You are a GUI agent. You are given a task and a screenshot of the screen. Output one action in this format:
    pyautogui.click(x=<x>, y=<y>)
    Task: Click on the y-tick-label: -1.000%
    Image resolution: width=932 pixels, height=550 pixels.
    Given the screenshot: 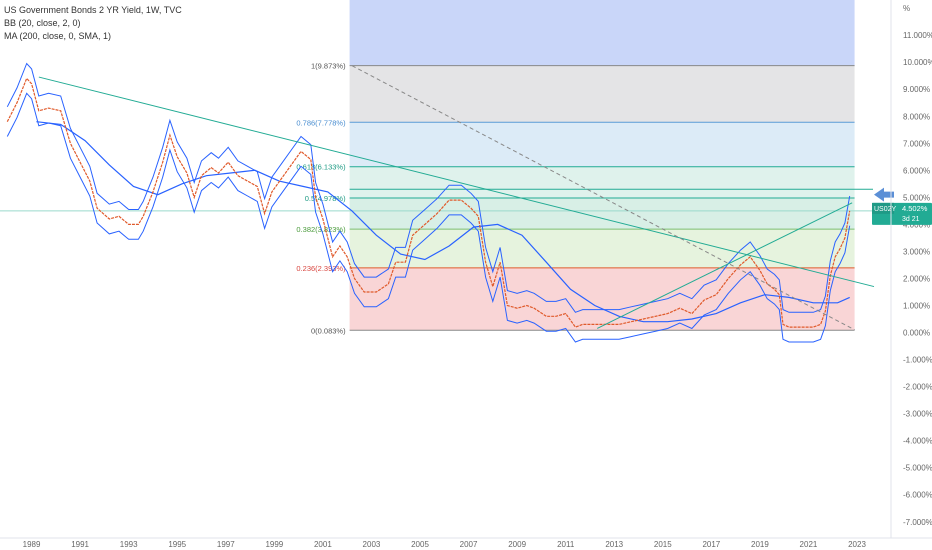 What is the action you would take?
    pyautogui.click(x=917, y=360)
    